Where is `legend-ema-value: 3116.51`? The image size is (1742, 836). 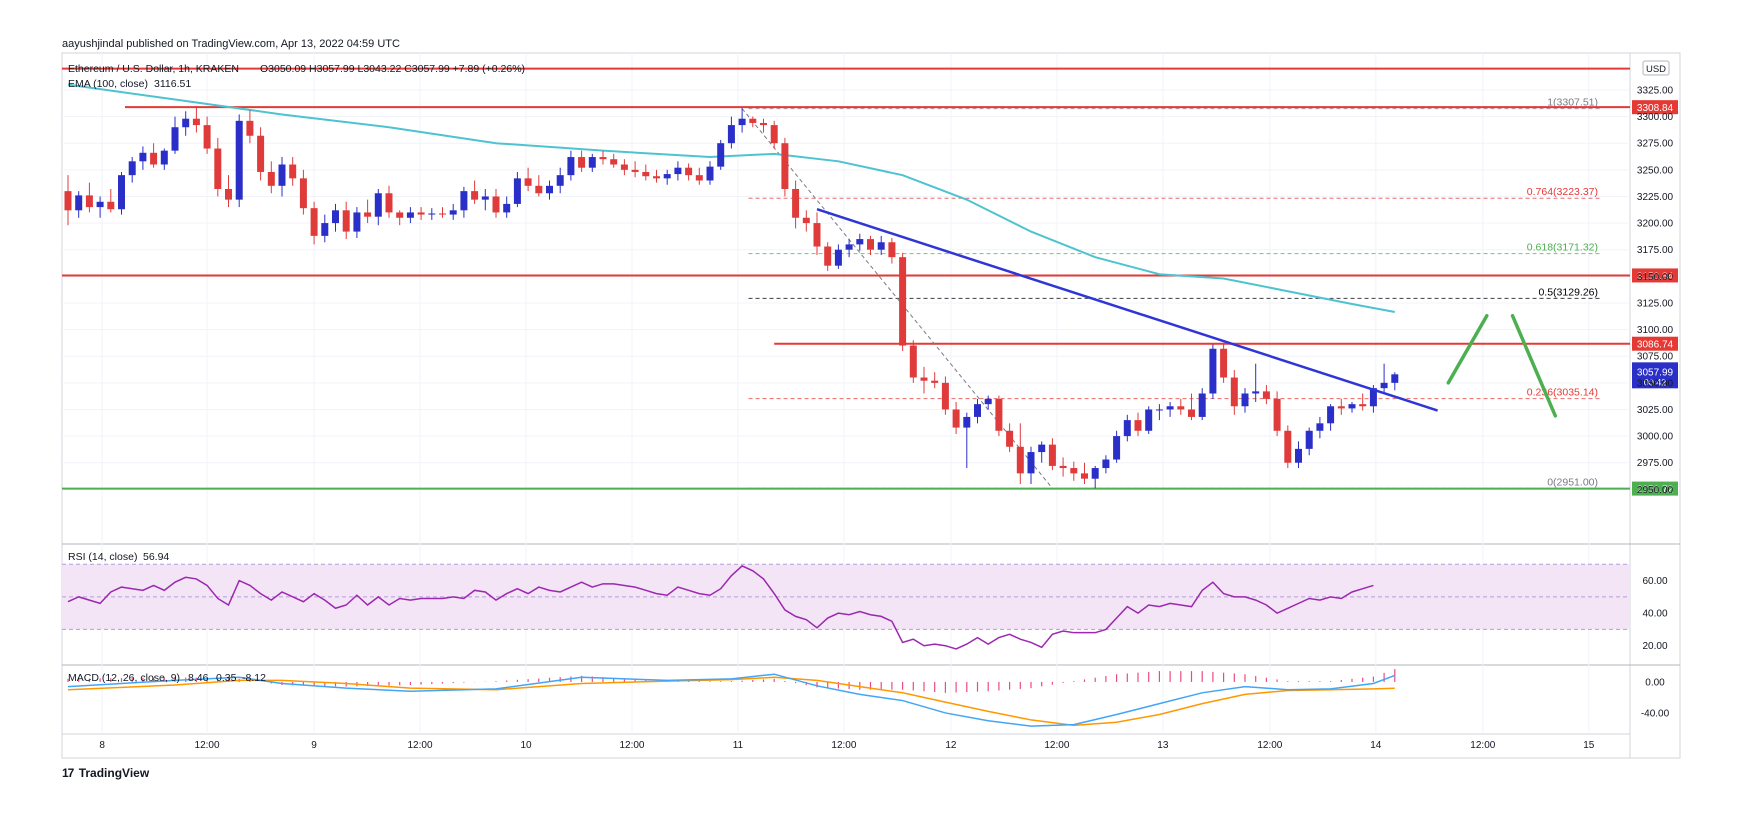 legend-ema-value: 3116.51 is located at coordinates (172, 84).